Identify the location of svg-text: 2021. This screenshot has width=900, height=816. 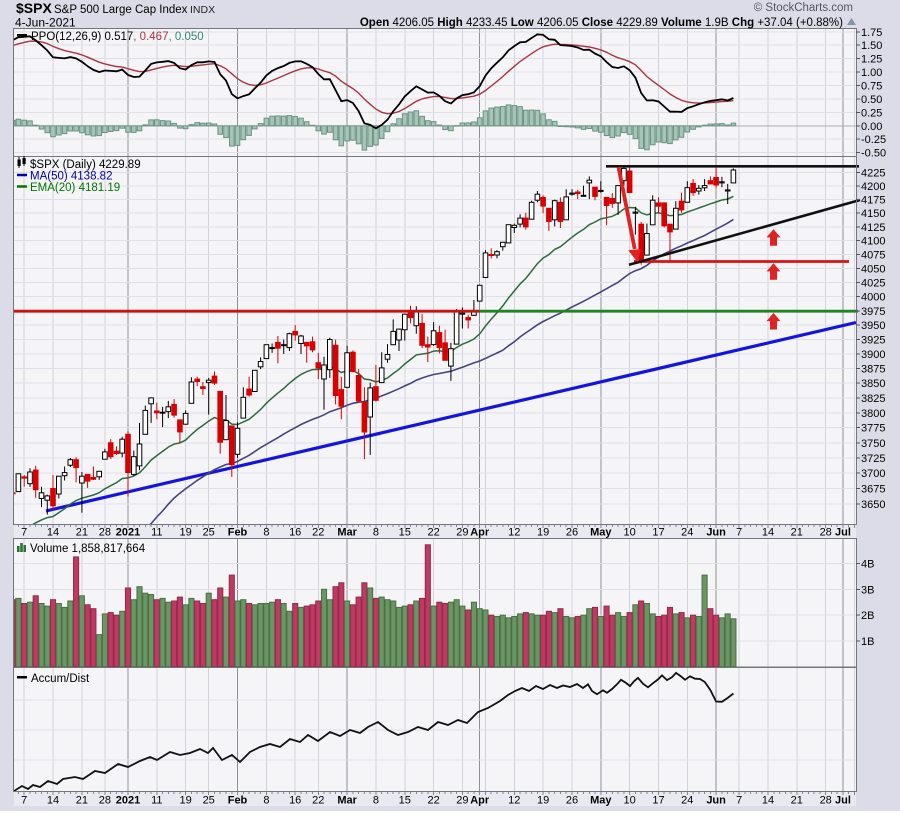
(128, 533).